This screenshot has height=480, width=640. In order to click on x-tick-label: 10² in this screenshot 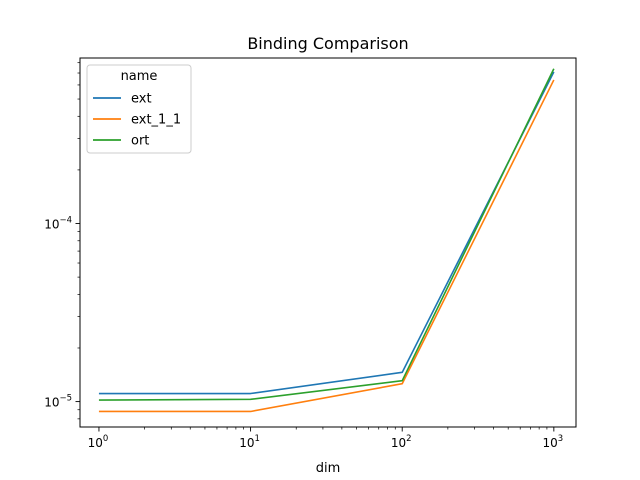, I will do `click(401, 442)`.